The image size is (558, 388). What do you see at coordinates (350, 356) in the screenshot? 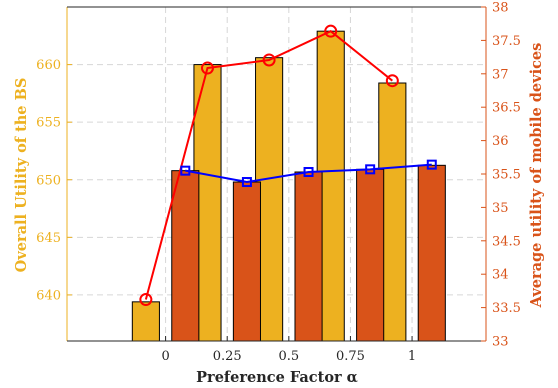
I see `x-tick-label: 0.75` at bounding box center [350, 356].